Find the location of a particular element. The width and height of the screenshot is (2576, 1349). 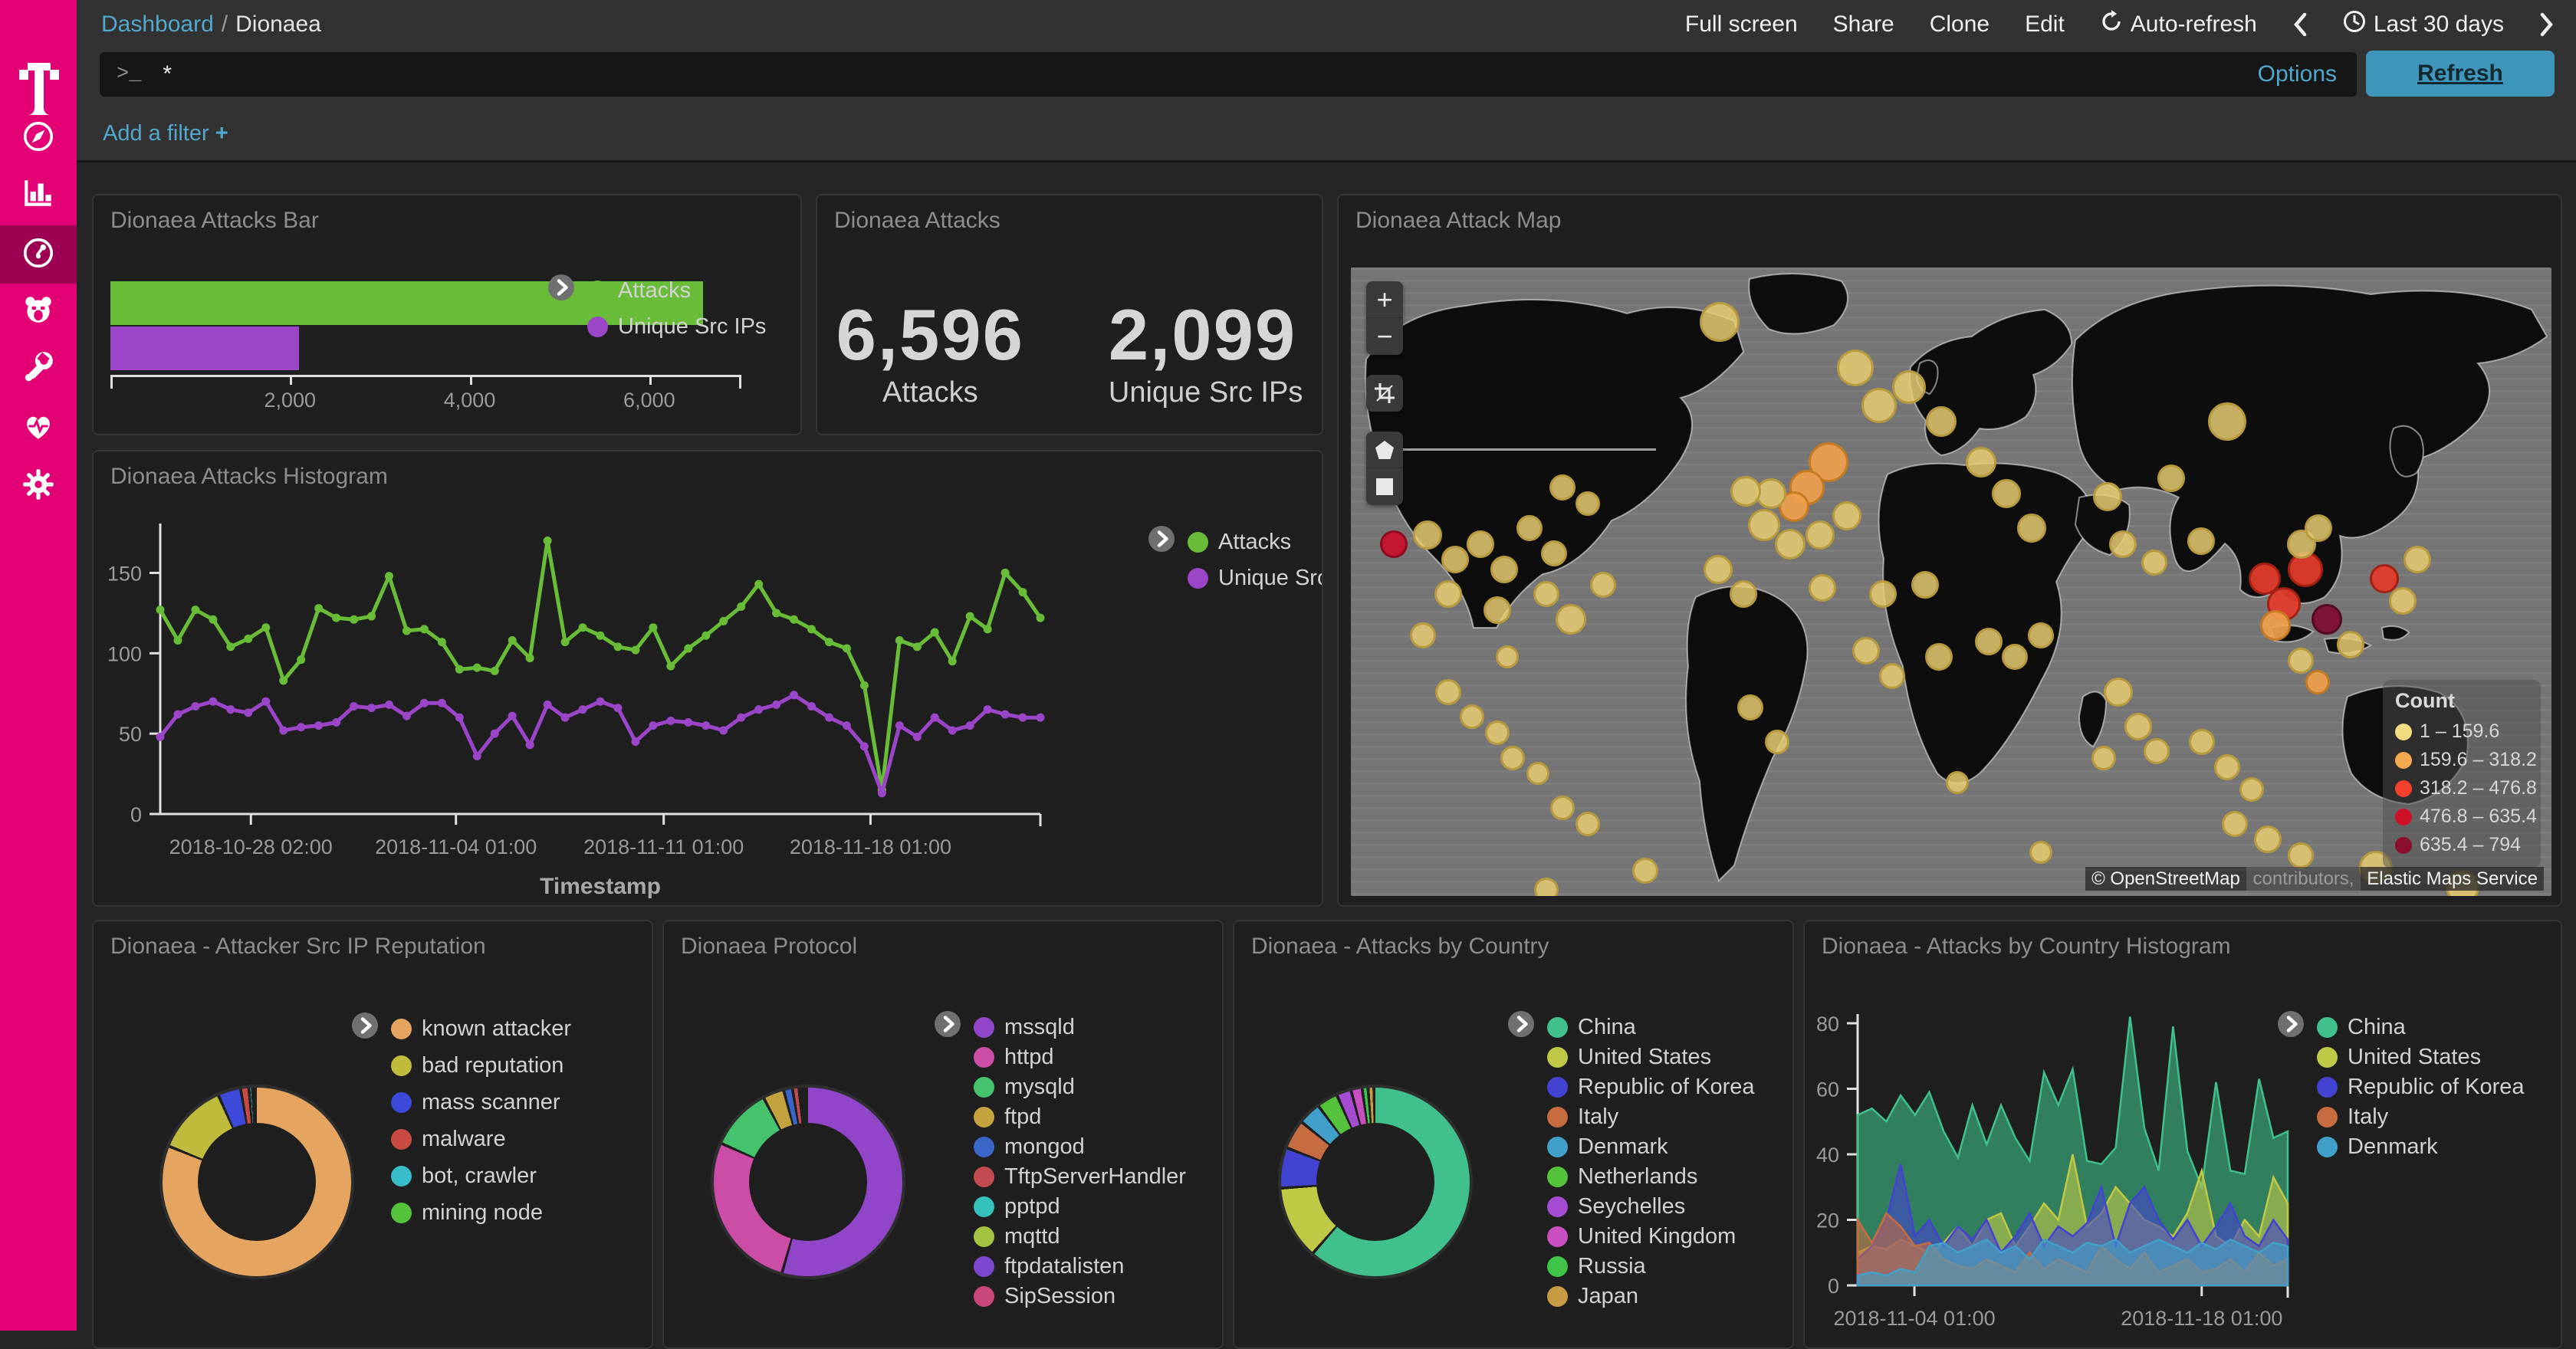

crop-icon is located at coordinates (1384, 393).